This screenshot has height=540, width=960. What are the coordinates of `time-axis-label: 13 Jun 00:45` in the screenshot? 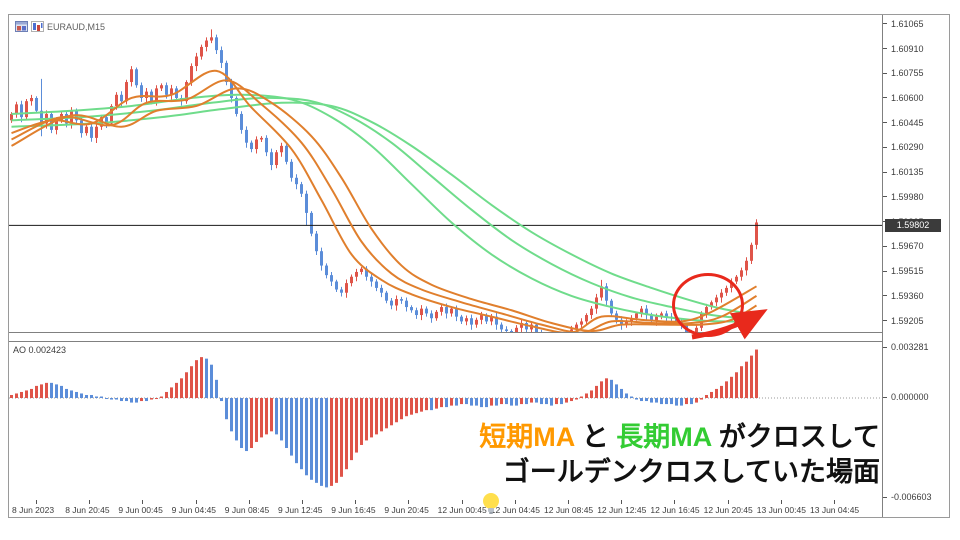 It's located at (781, 510).